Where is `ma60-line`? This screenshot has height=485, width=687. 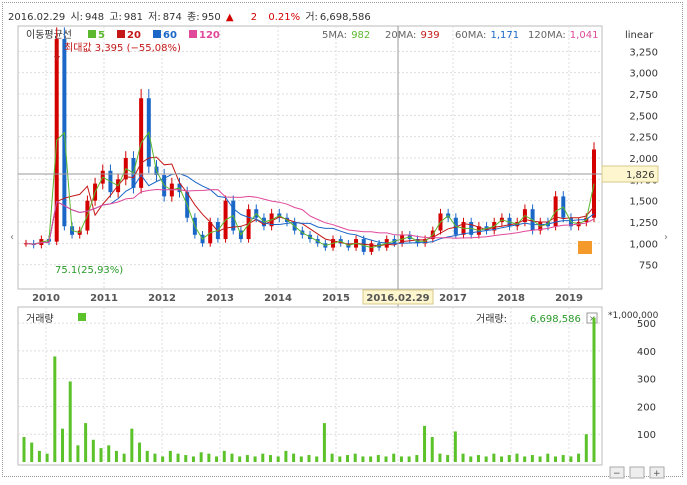
ma60-line is located at coordinates (310, 209).